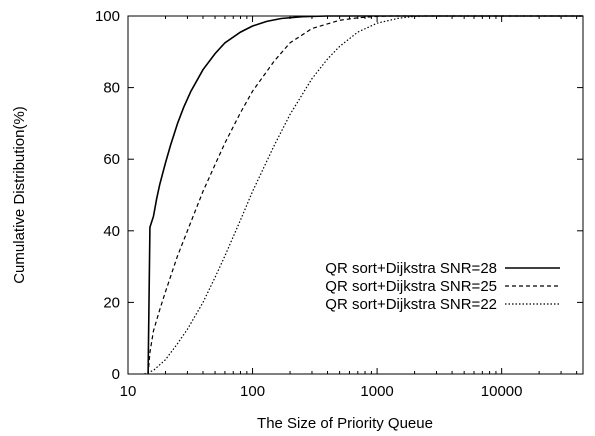  What do you see at coordinates (111, 159) in the screenshot?
I see `y-tick-label: 60` at bounding box center [111, 159].